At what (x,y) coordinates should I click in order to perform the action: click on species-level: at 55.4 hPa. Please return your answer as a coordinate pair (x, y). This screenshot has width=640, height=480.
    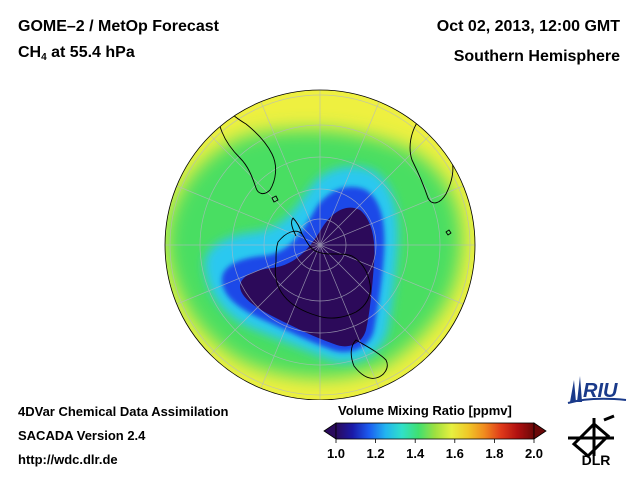
    Looking at the image, I should click on (90, 52).